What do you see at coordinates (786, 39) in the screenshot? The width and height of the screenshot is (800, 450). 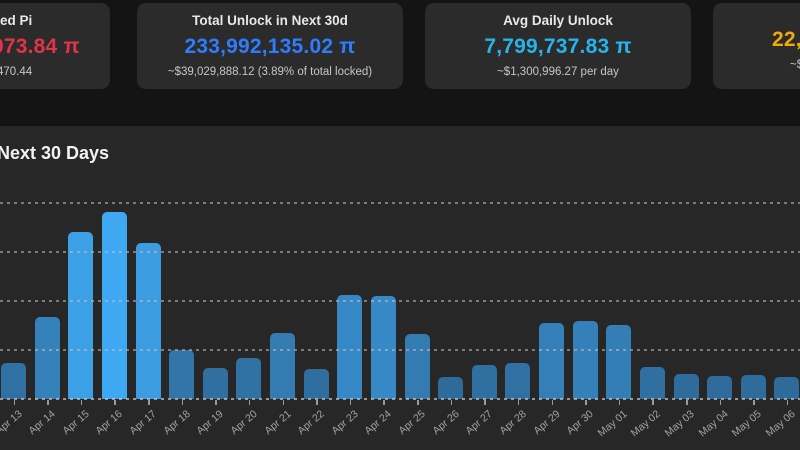 I see `stat-card-value: 22,` at bounding box center [786, 39].